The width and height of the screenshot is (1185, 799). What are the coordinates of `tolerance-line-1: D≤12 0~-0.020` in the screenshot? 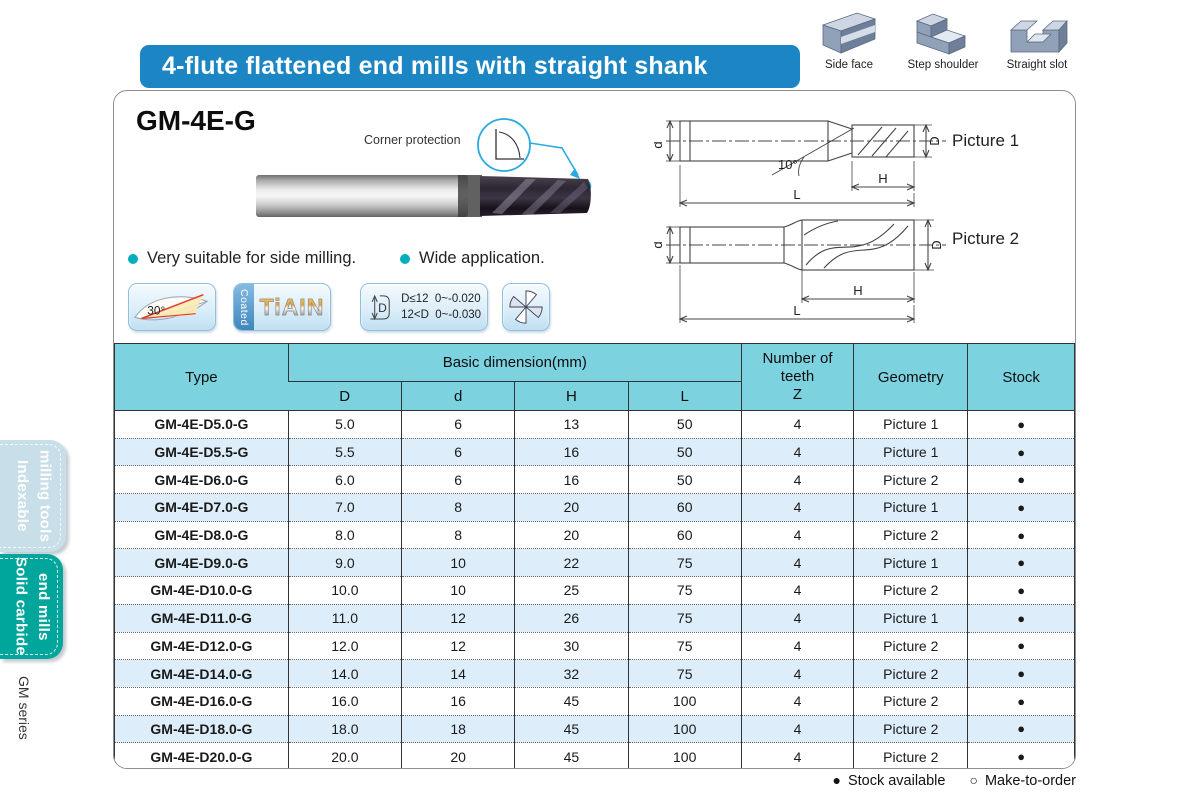 It's located at (441, 298).